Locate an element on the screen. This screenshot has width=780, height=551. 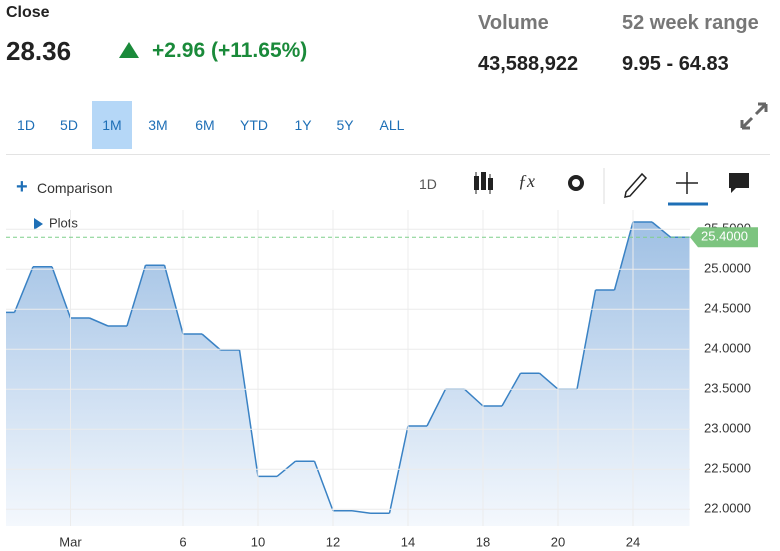
price-change: +2.96 (+11.65%) is located at coordinates (230, 50).